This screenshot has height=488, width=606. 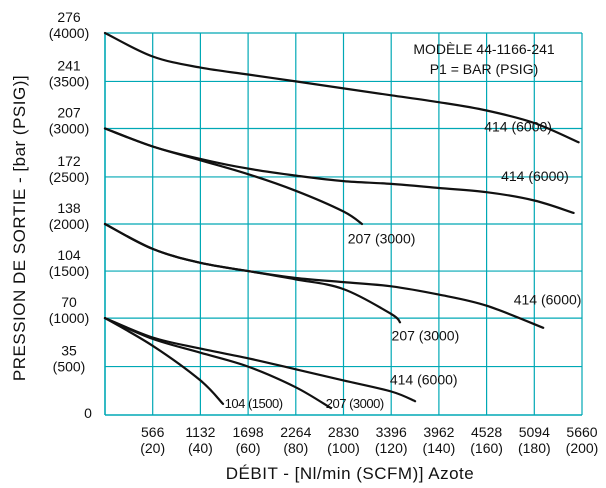 What do you see at coordinates (254, 403) in the screenshot?
I see `curve-label: 104 (1500)` at bounding box center [254, 403].